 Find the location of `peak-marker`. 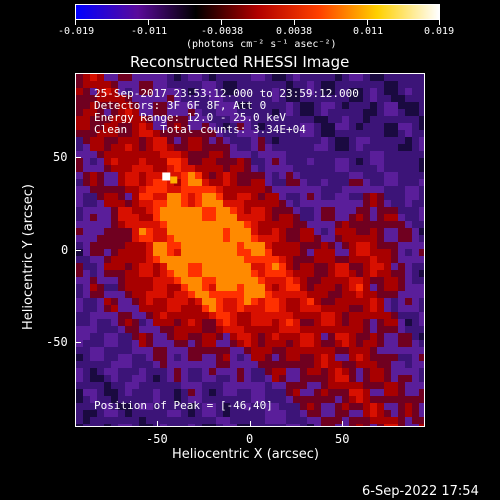

peak-marker is located at coordinates (166, 176).